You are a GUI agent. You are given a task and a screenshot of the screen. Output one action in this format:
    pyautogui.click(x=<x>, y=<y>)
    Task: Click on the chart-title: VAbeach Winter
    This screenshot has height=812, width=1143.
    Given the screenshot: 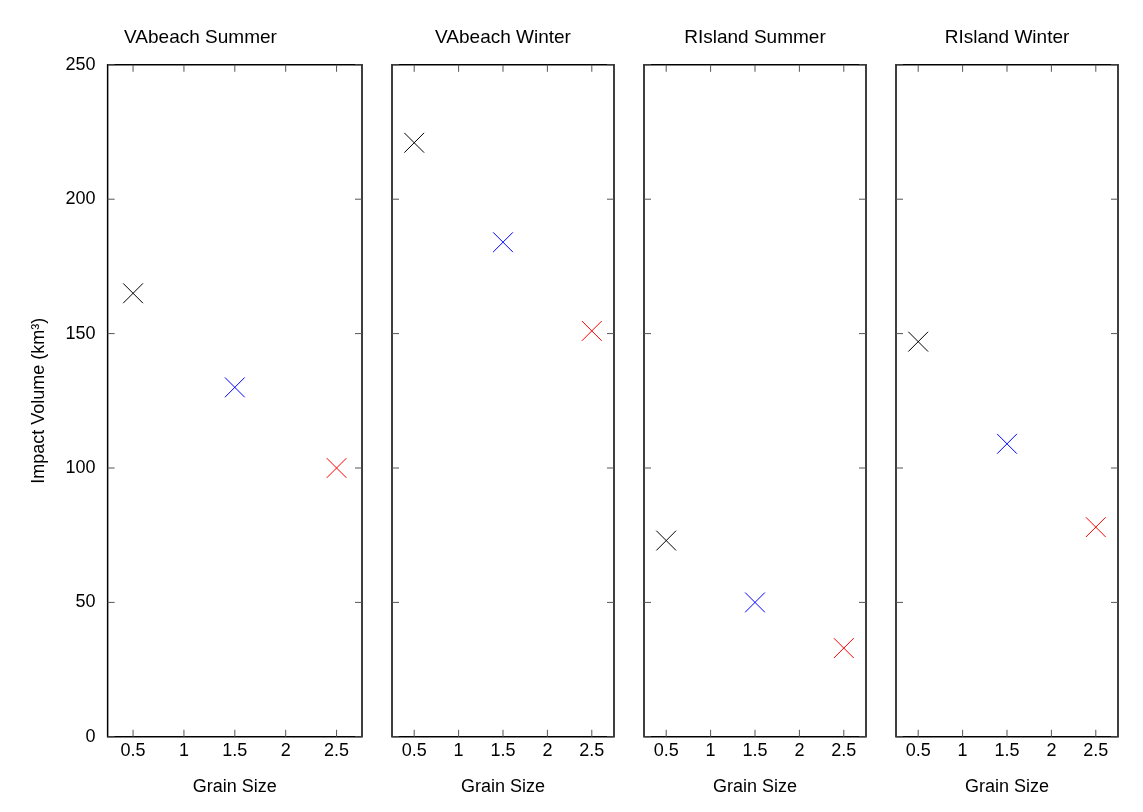 What is the action you would take?
    pyautogui.click(x=503, y=36)
    